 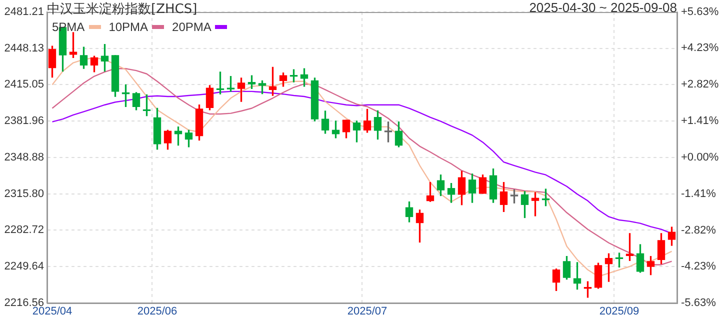 I want to click on x-tick-label: 2025/06, so click(x=157, y=311).